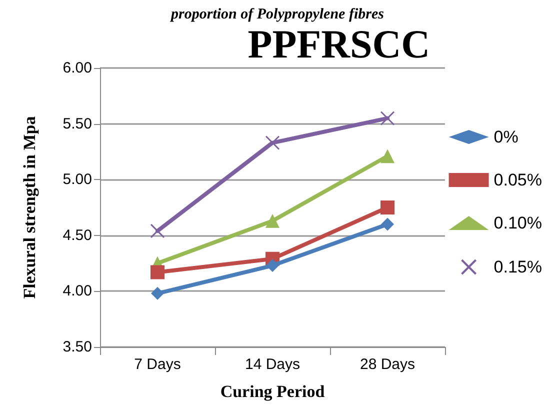 The width and height of the screenshot is (555, 405). What do you see at coordinates (276, 14) in the screenshot?
I see `chart-title: proportion of Polypropylene fibres` at bounding box center [276, 14].